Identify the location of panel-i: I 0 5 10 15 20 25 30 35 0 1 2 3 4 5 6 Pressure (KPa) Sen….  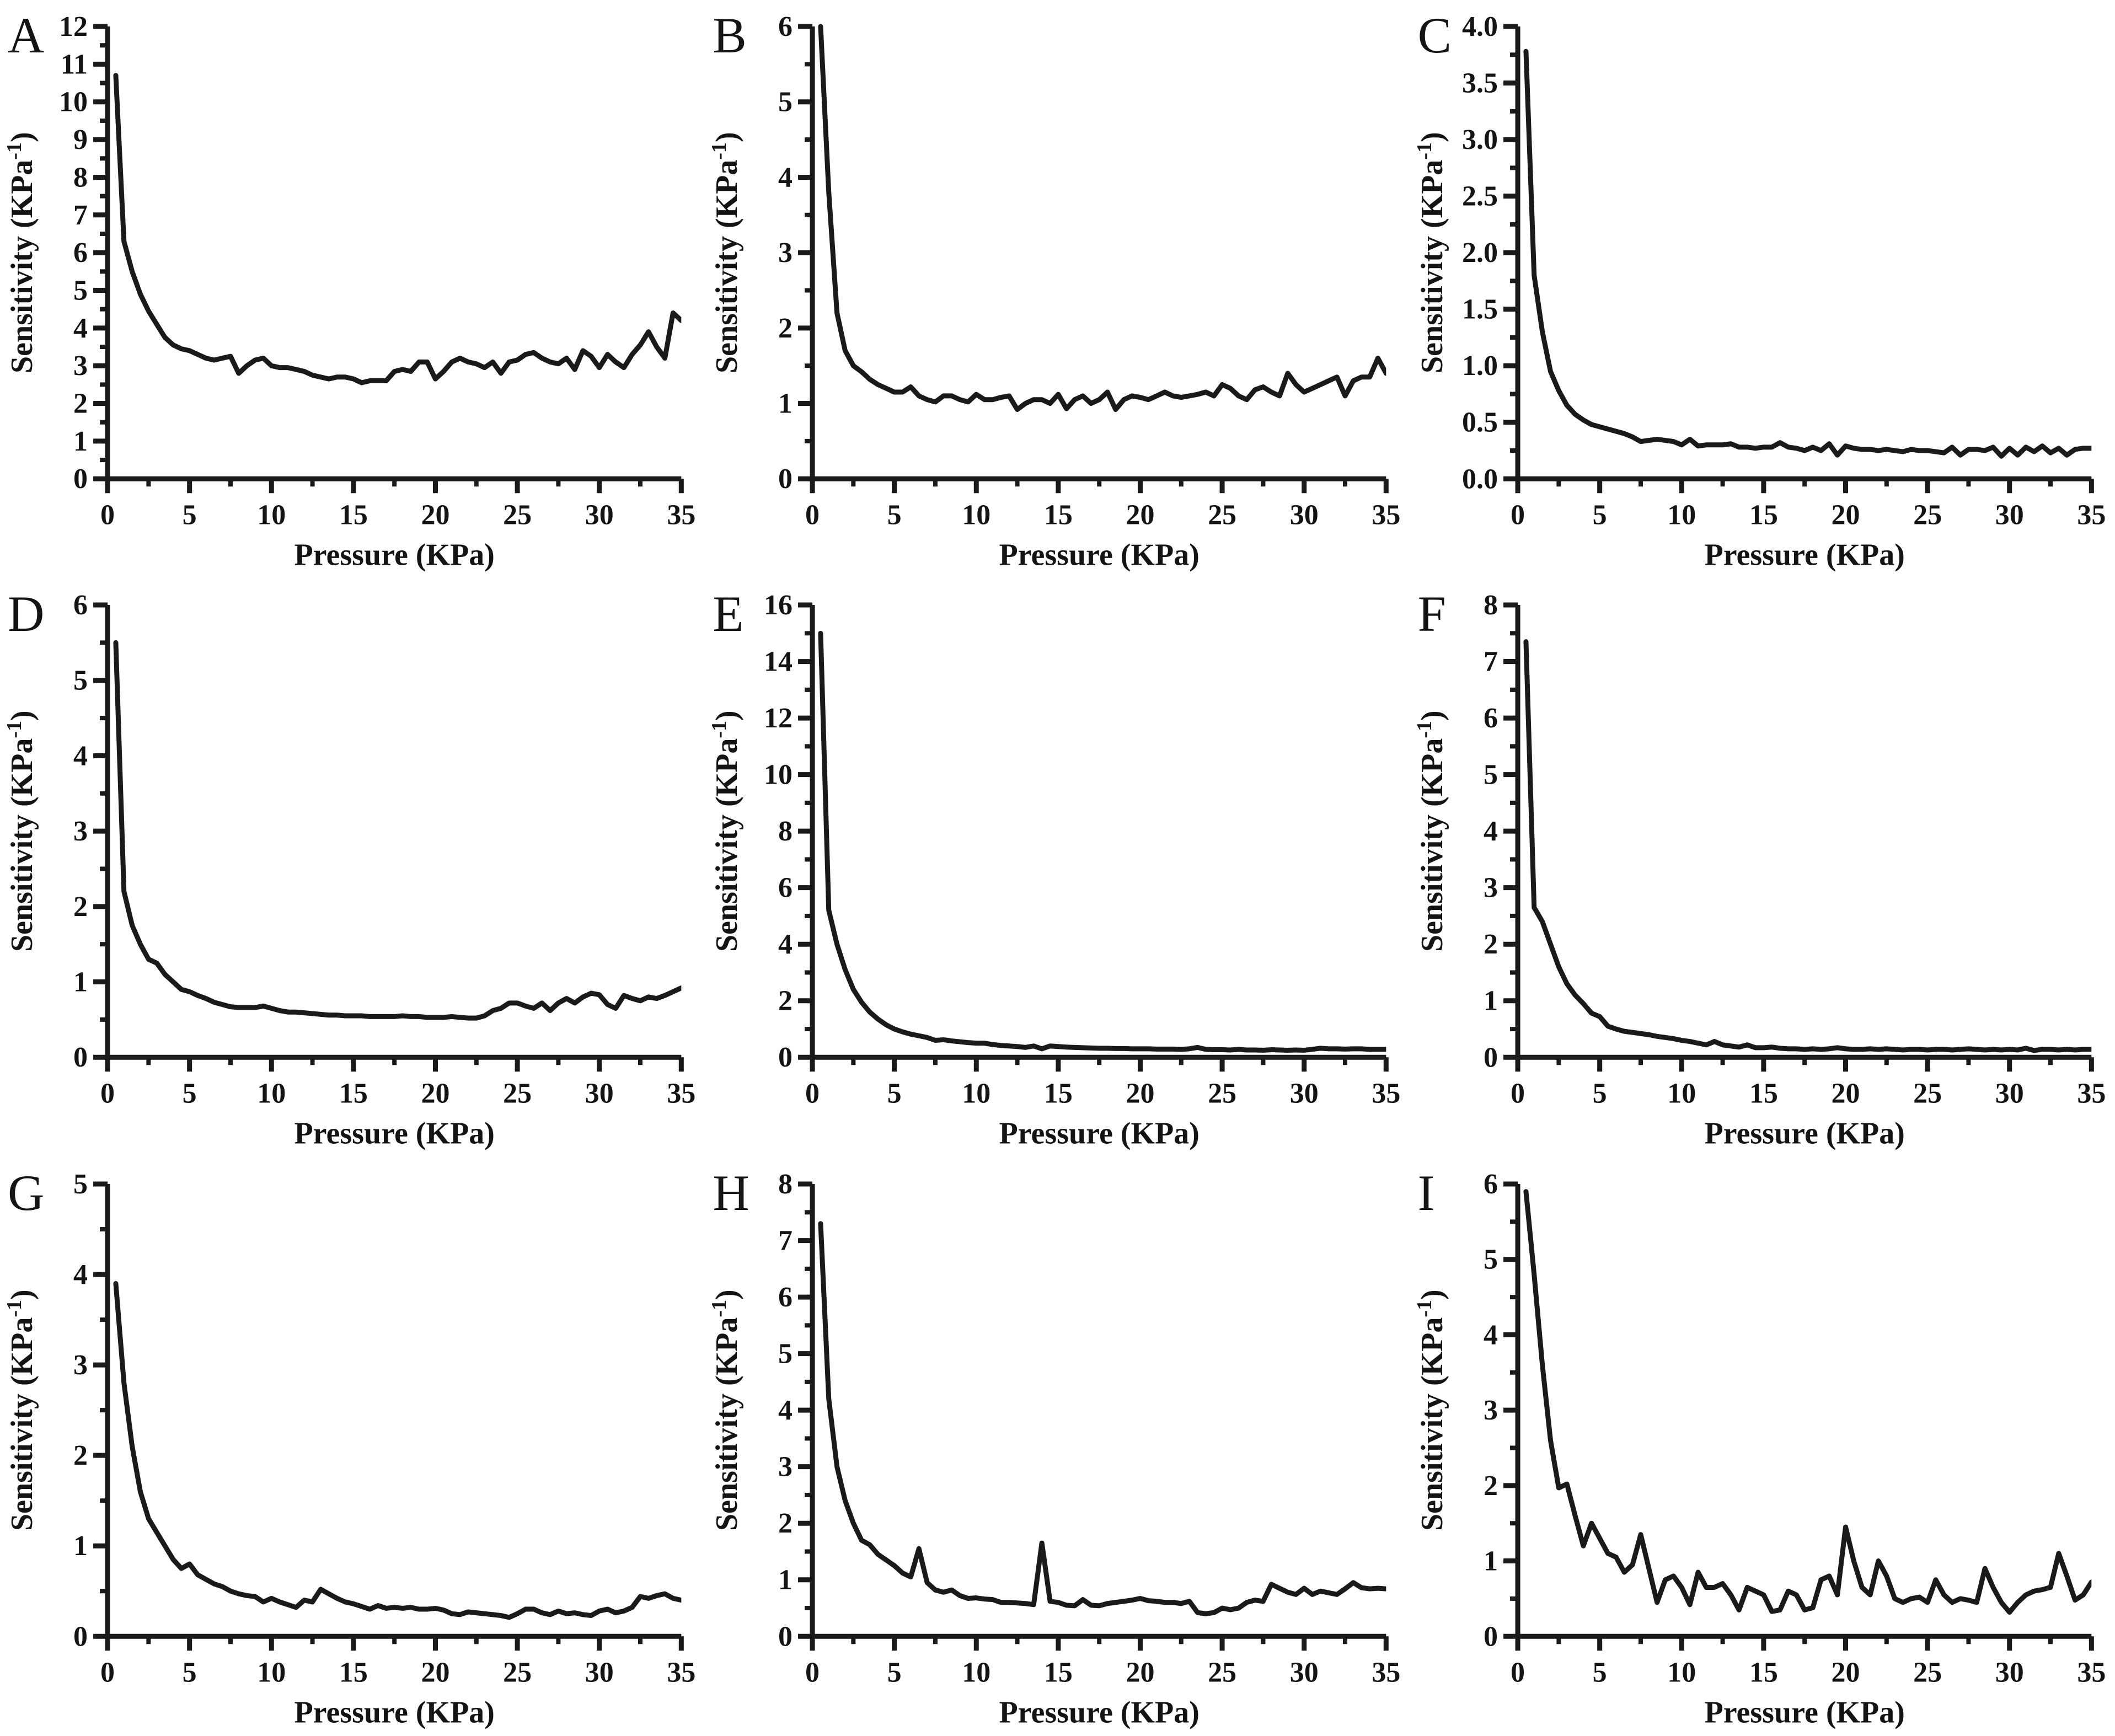
(1763, 1447).